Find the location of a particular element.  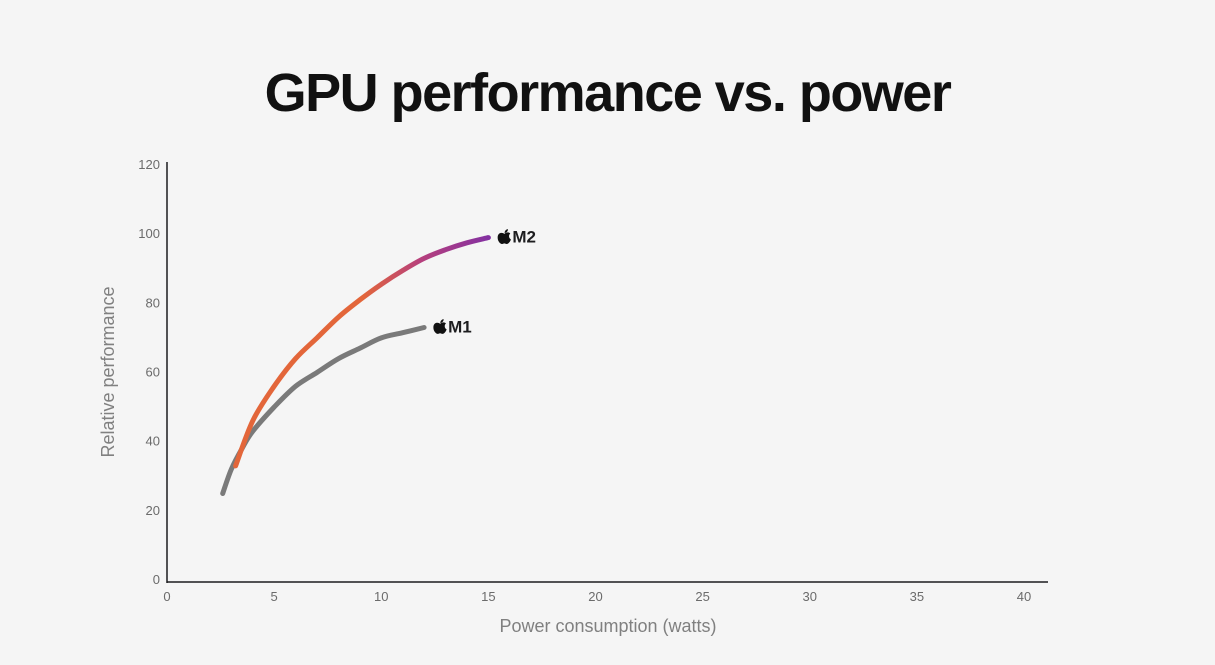

y-tick-label: 120 is located at coordinates (149, 164).